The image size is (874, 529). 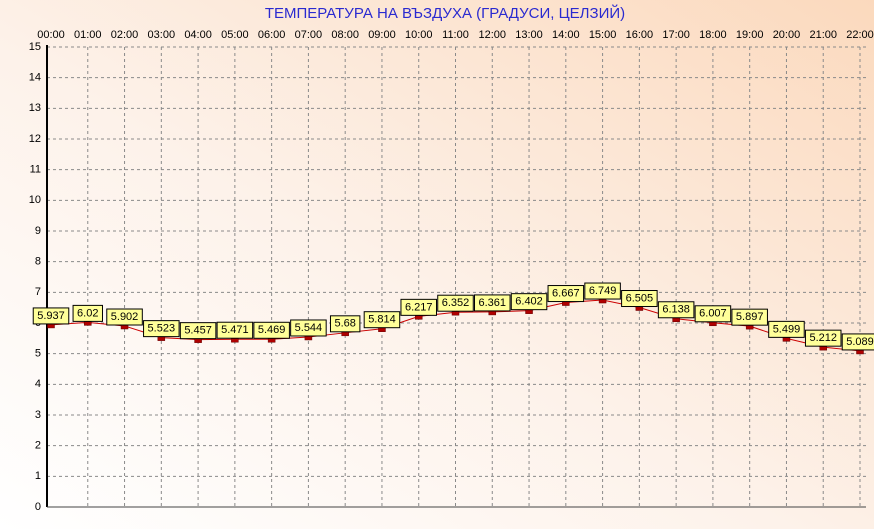 What do you see at coordinates (823, 35) in the screenshot?
I see `x-tick-label: 21:00` at bounding box center [823, 35].